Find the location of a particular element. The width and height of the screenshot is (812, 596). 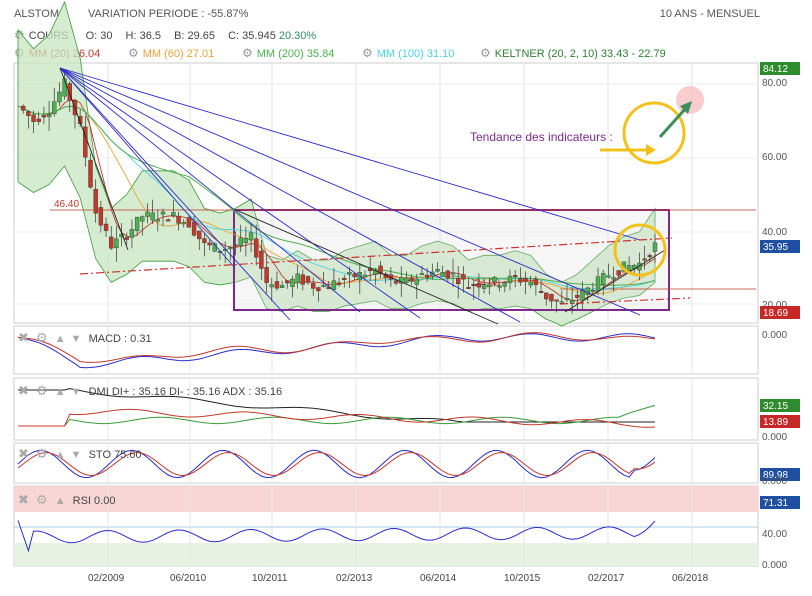

macd-tick: 0.000 is located at coordinates (774, 335).